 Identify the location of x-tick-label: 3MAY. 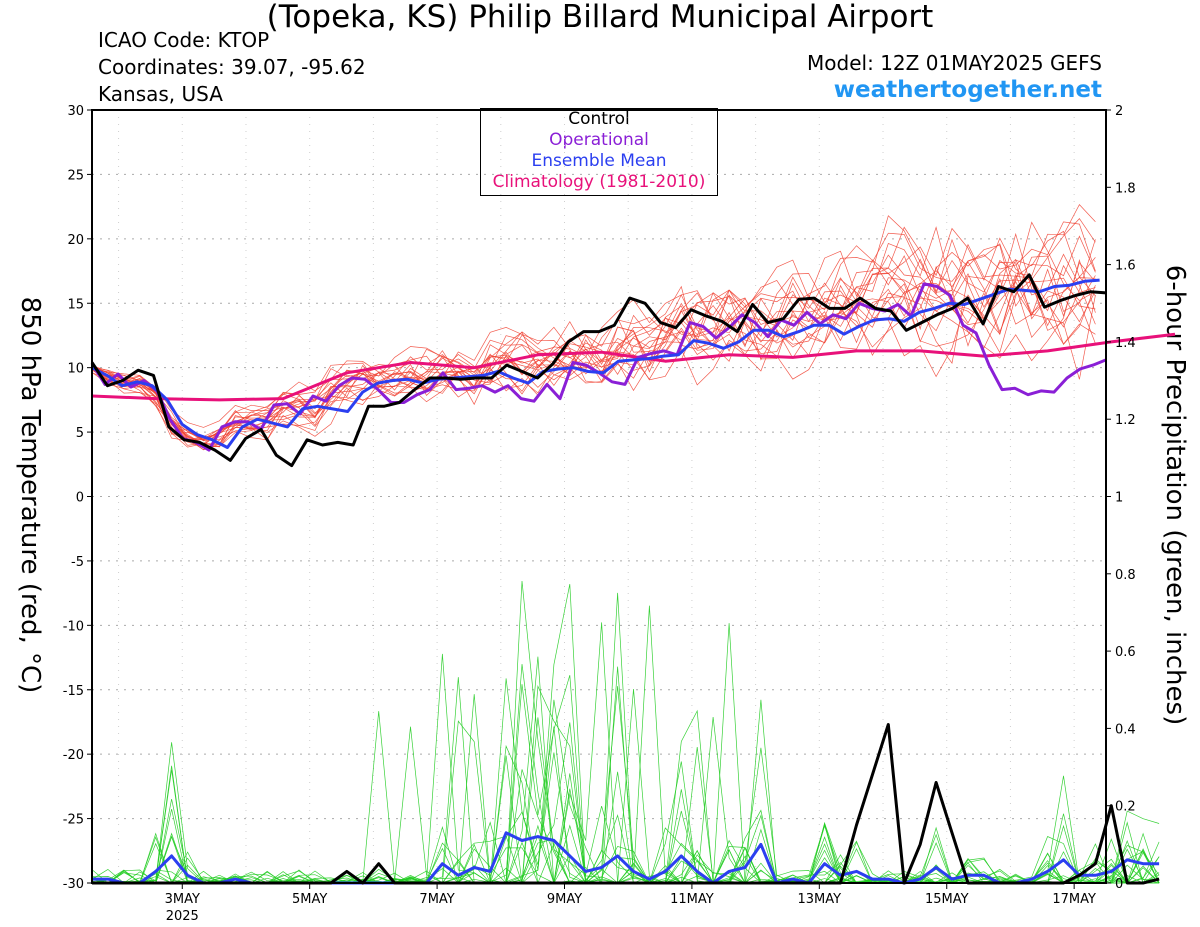
(182, 899).